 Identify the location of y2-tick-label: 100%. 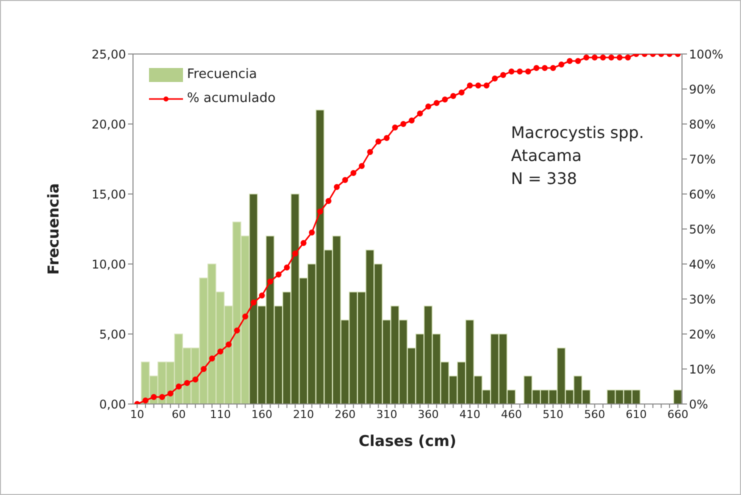
(706, 54).